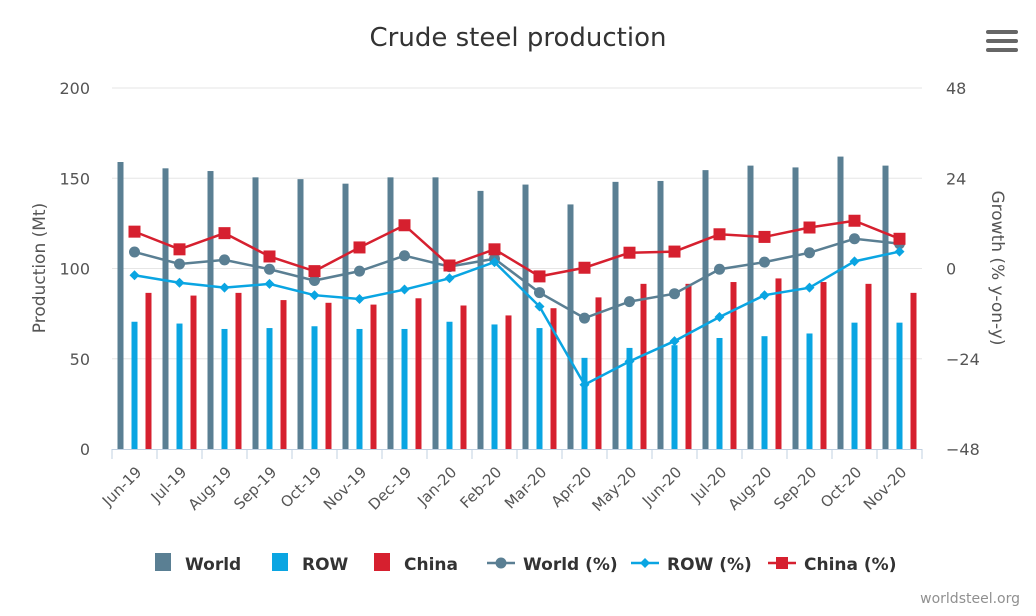 The width and height of the screenshot is (1036, 616). I want to click on menu-bar, so click(1002, 32).